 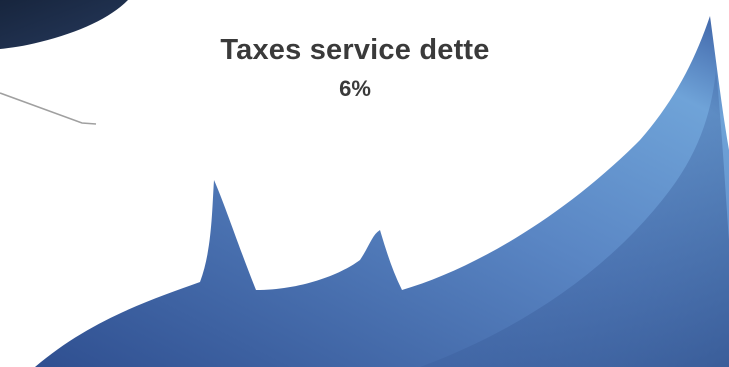 What do you see at coordinates (64, 24) in the screenshot?
I see `pie-slice-dark` at bounding box center [64, 24].